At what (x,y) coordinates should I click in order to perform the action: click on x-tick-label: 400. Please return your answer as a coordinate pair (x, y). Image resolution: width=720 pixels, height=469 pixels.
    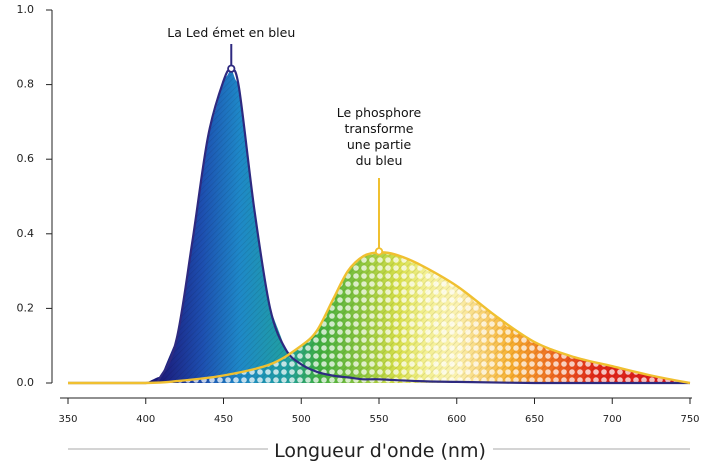
    Looking at the image, I should click on (145, 419).